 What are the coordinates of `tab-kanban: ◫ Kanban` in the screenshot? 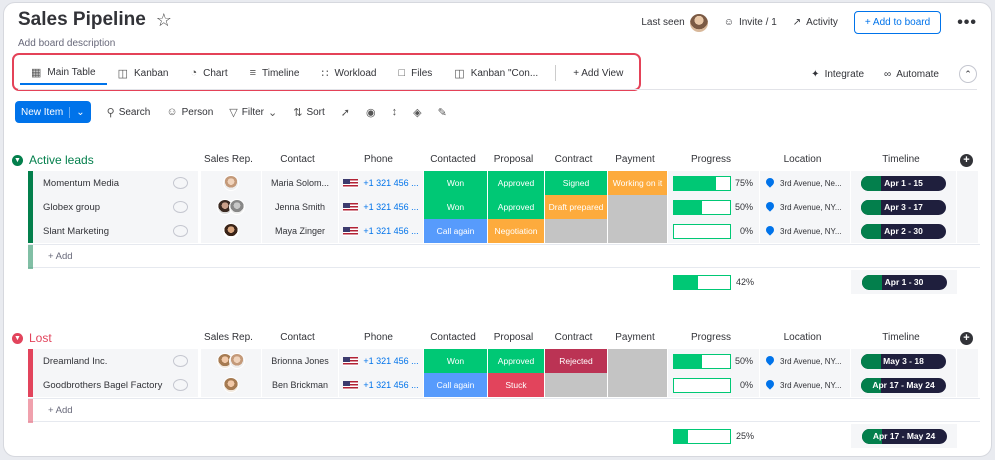 It's located at (143, 73).